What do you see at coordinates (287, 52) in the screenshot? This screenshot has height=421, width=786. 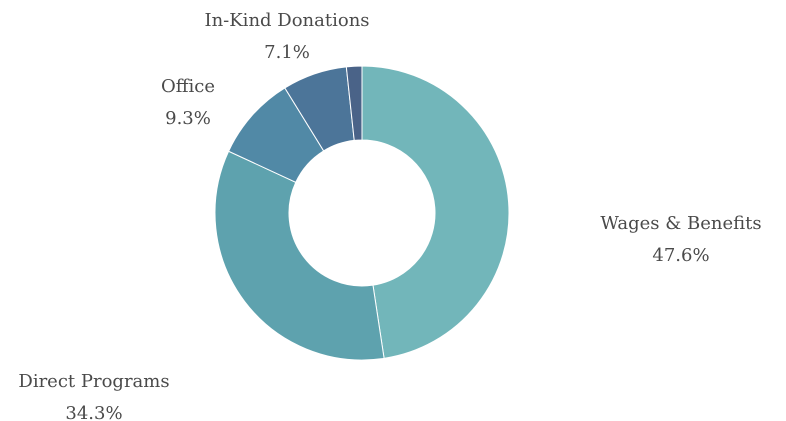 I see `slice-value-in-kind-donations: 7.1%` at bounding box center [287, 52].